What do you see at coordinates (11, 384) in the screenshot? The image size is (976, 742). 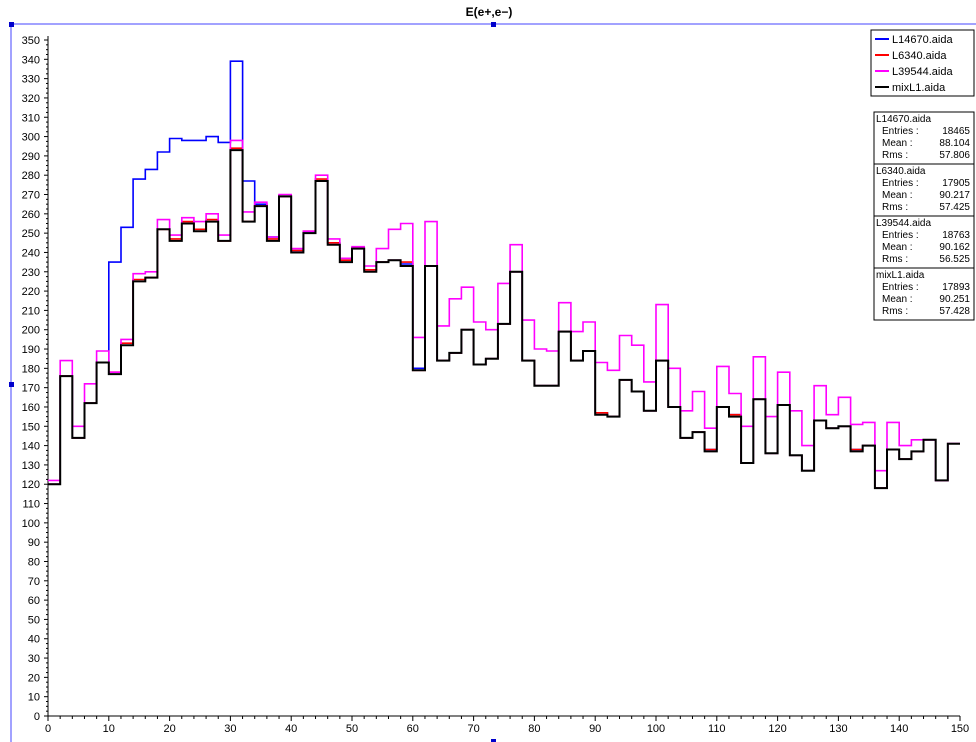 I see `resize-handle-left` at bounding box center [11, 384].